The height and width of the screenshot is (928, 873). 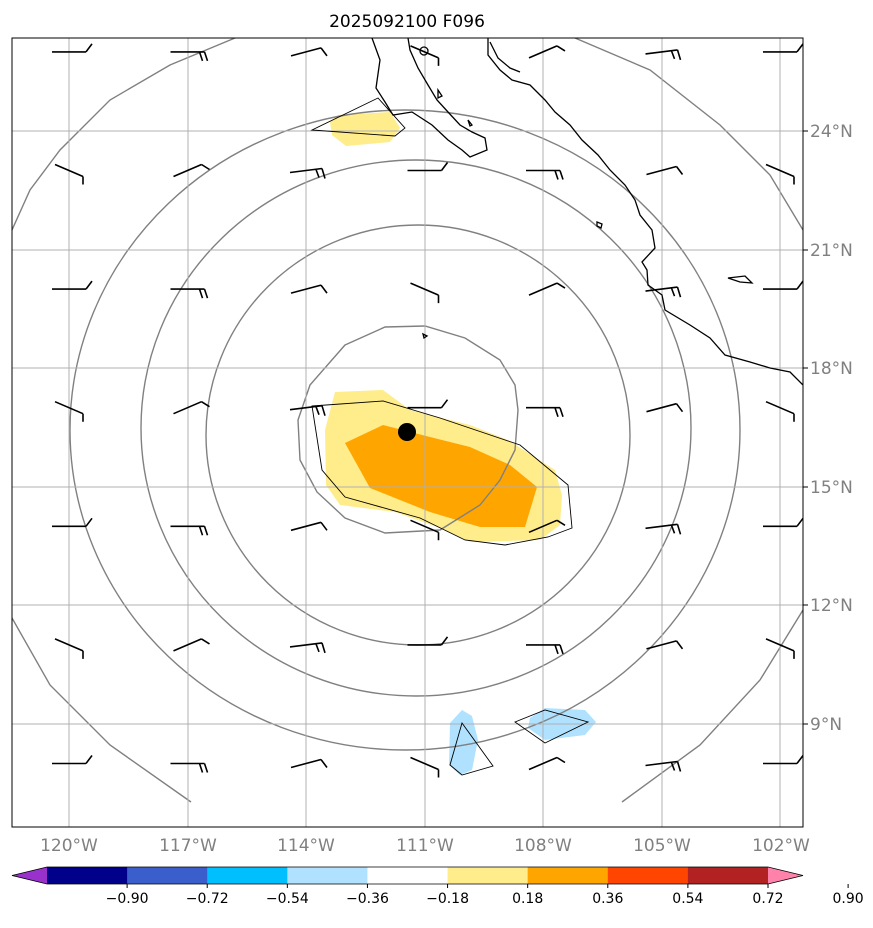 I want to click on outline-south, so click(x=471, y=748).